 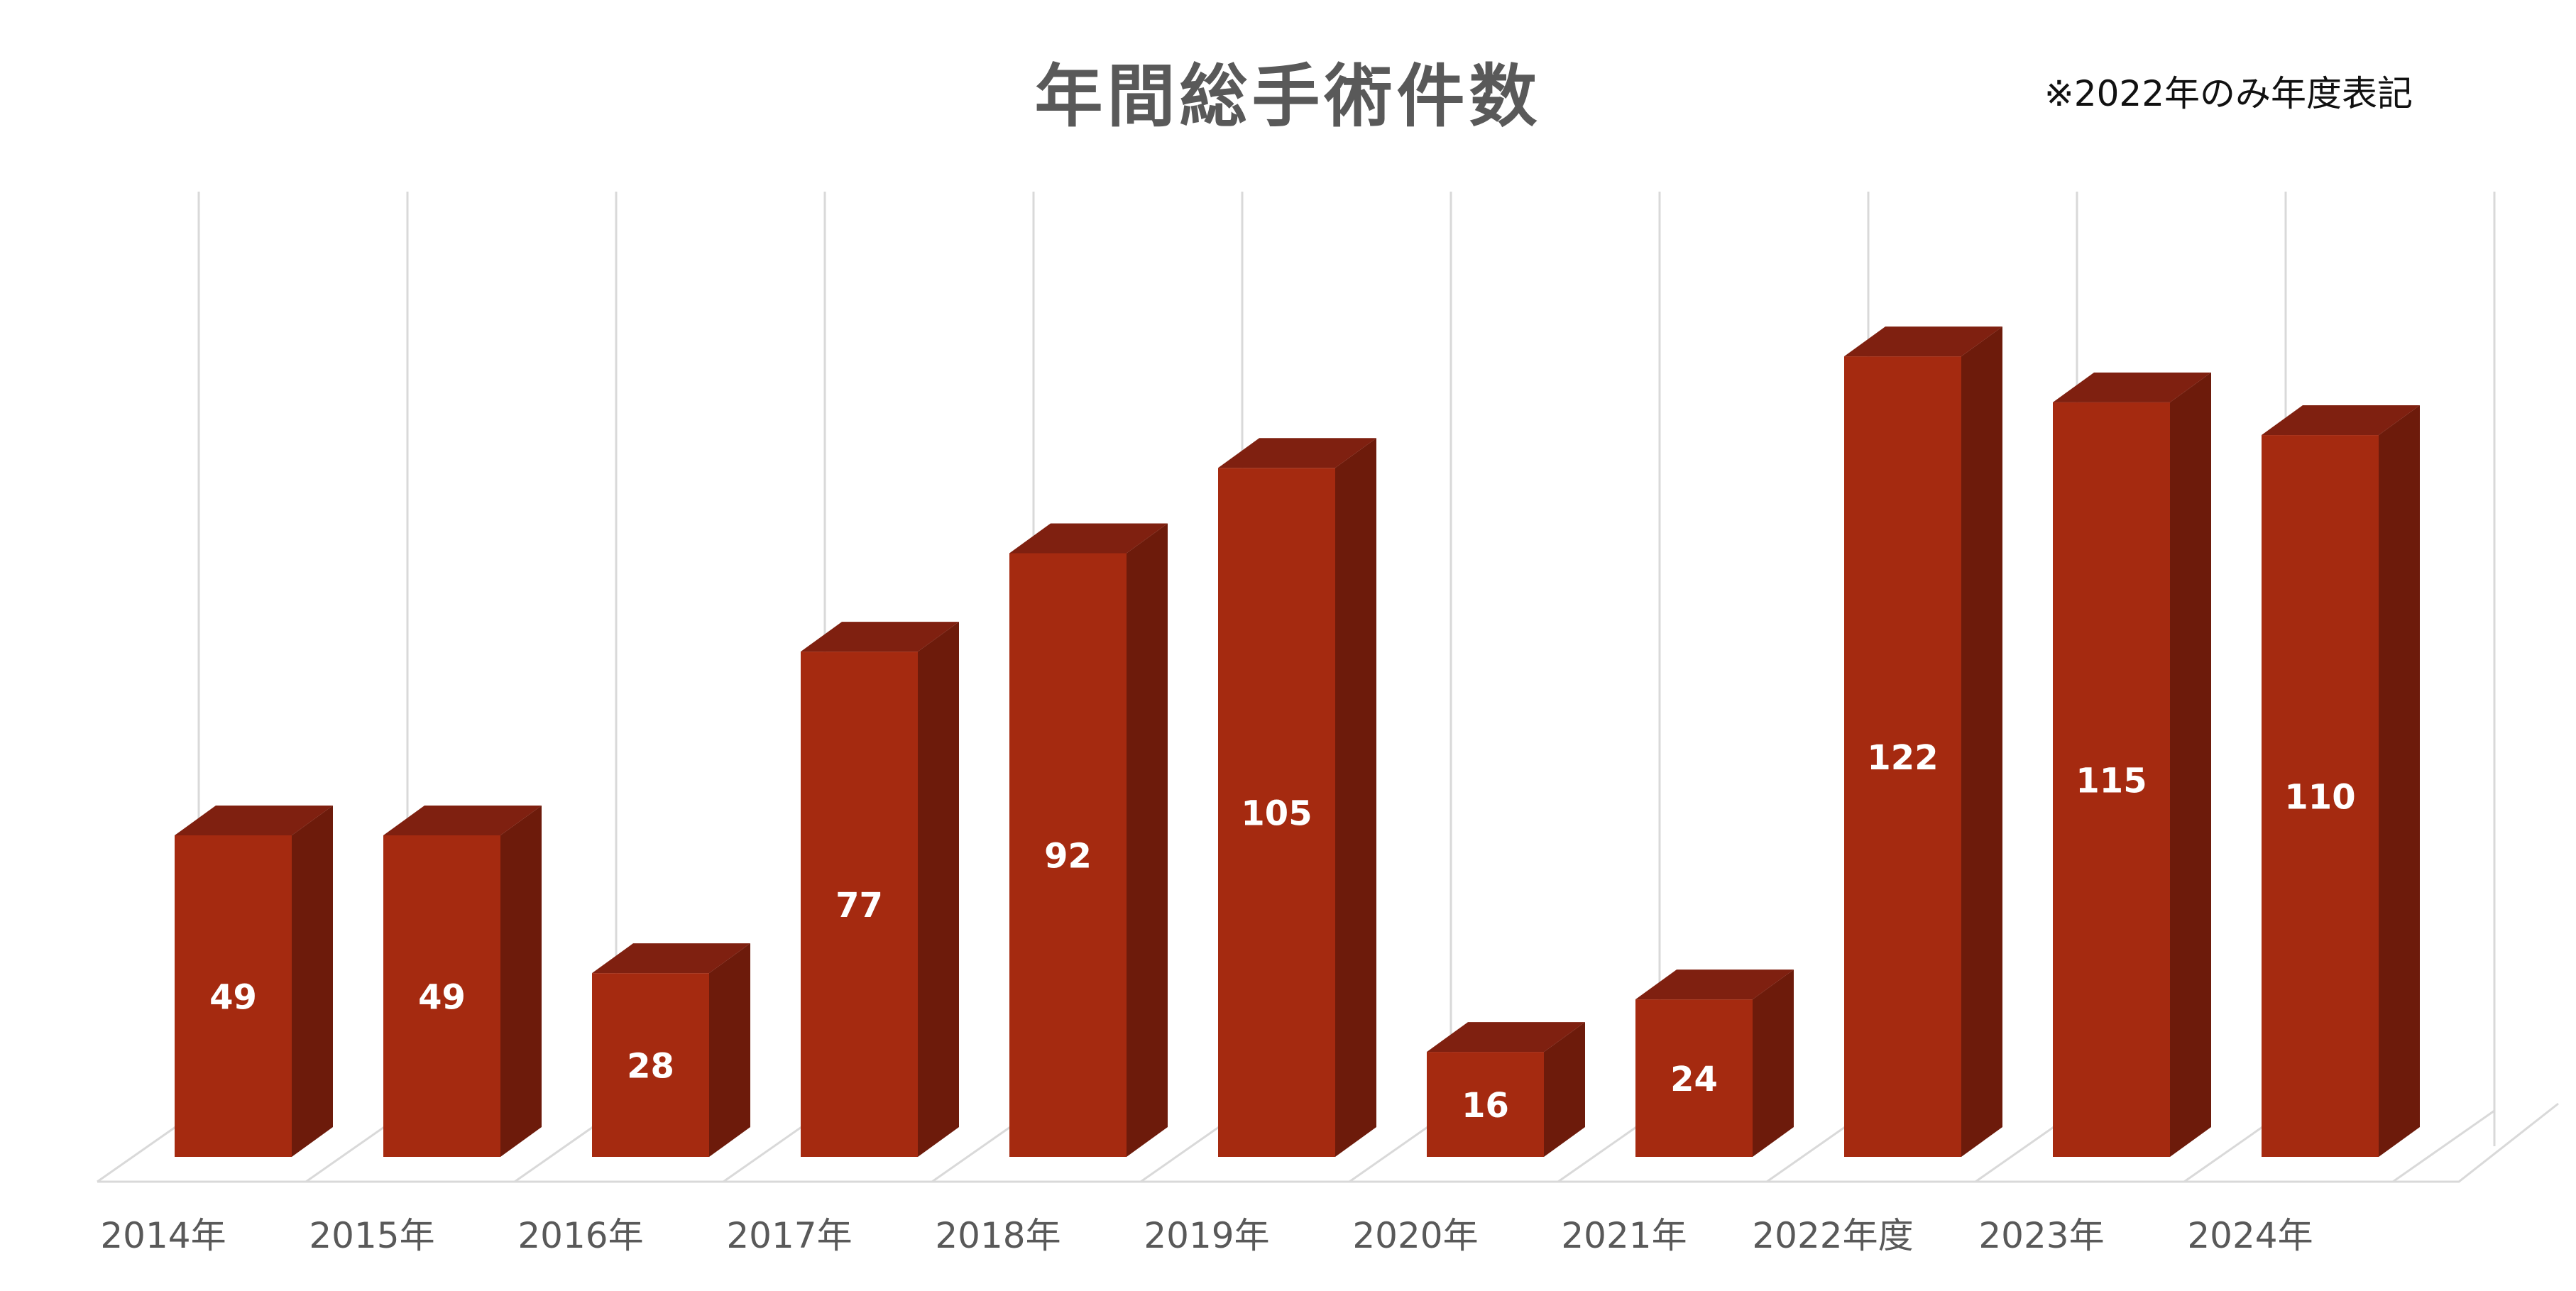 I want to click on x-tick-label: 2019年, so click(x=1206, y=1235).